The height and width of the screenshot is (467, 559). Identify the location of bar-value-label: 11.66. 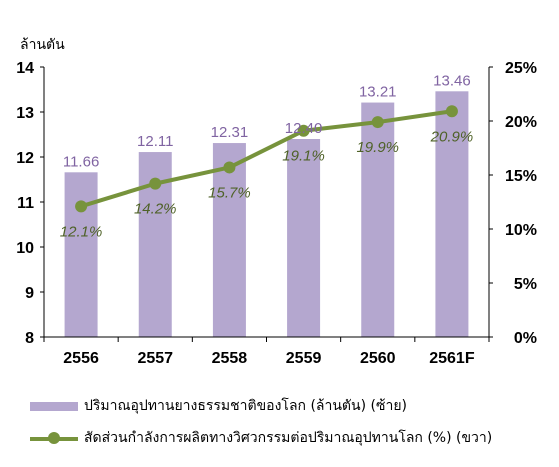
(81, 161).